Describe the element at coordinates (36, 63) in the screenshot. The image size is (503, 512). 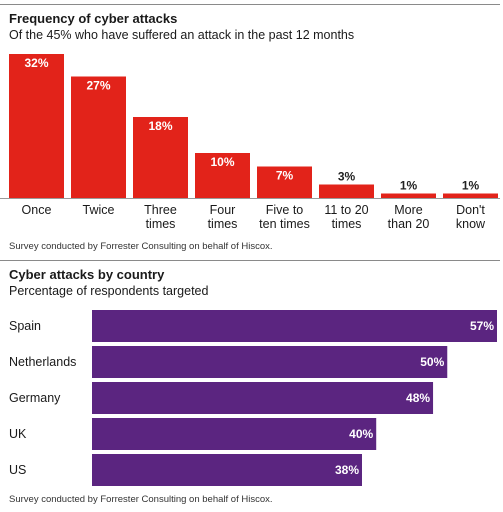
I see `freq-value-label: 32%` at that location.